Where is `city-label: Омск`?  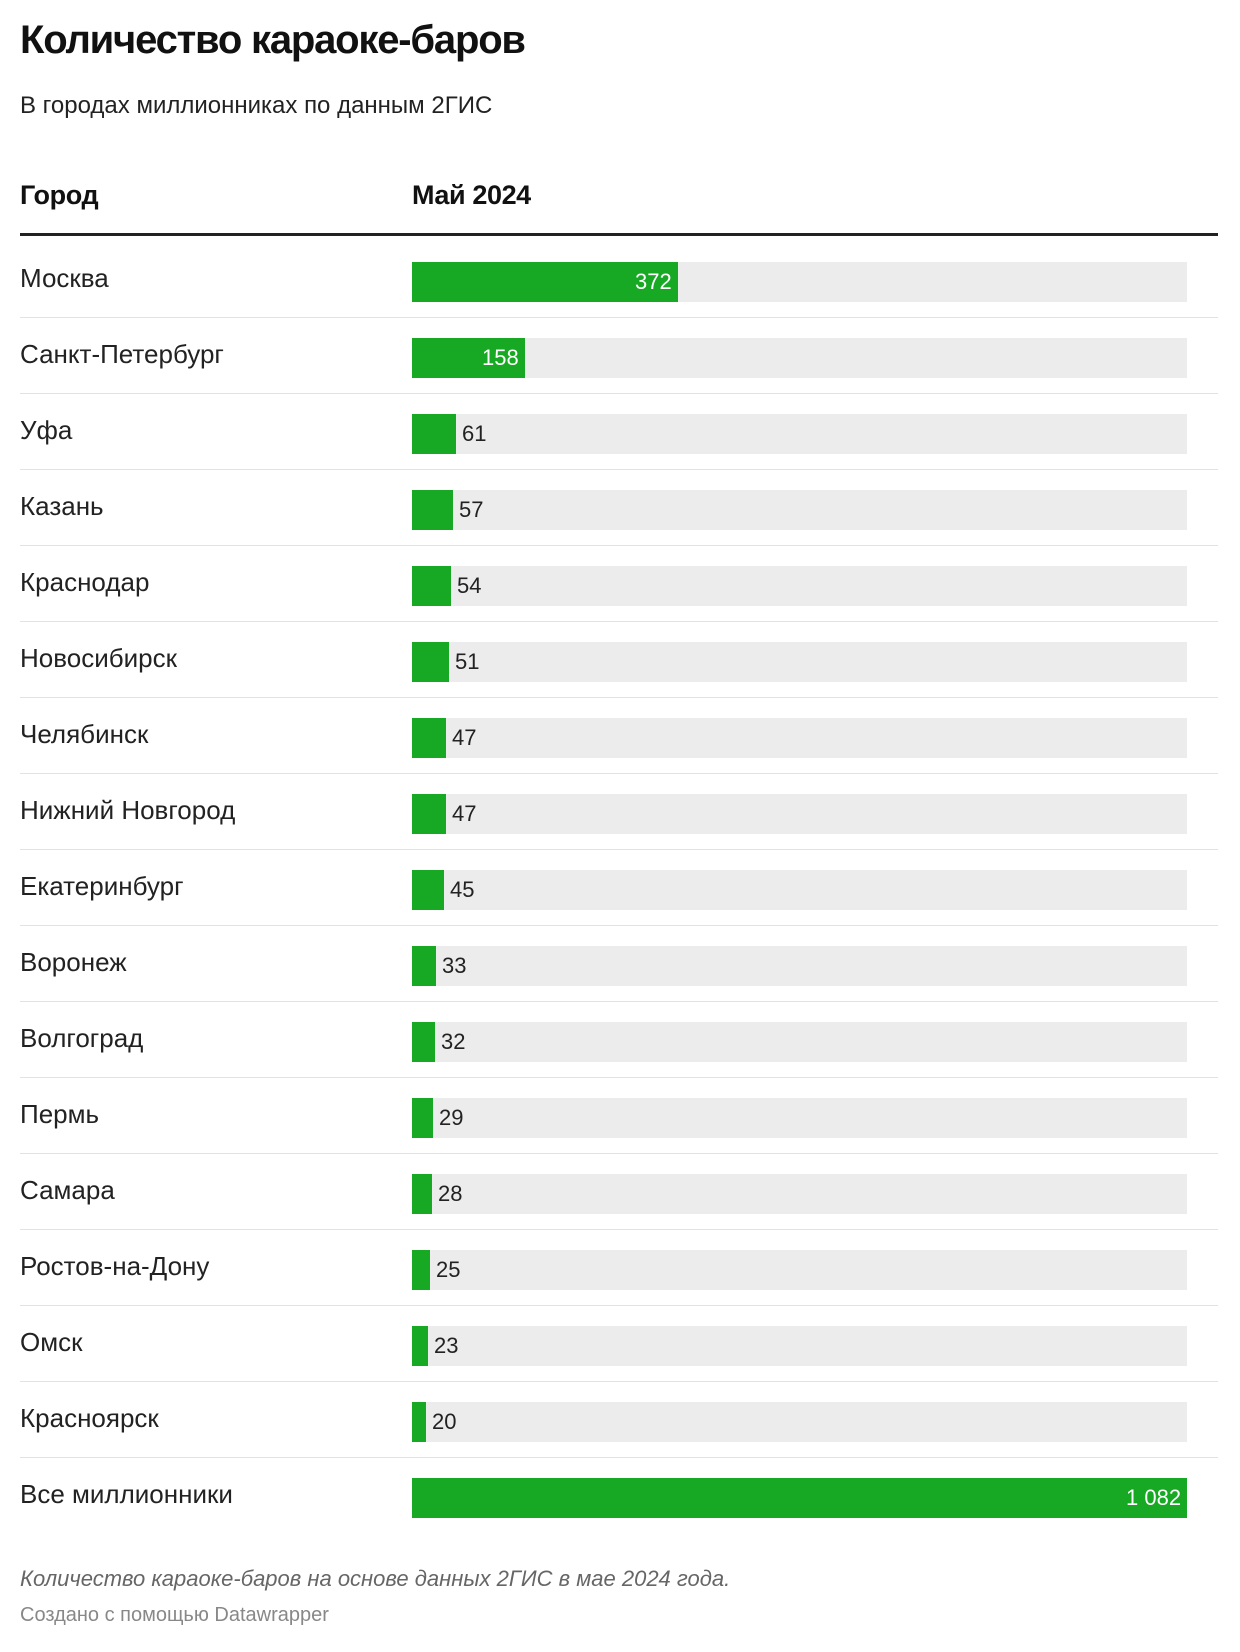 city-label: Омск is located at coordinates (51, 1342).